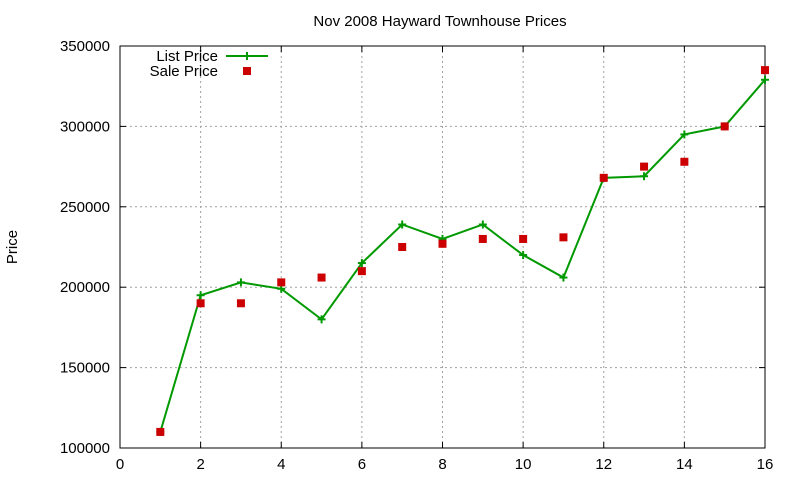 Image resolution: width=800 pixels, height=480 pixels. I want to click on legend-item-list-price: List Price, so click(212, 56).